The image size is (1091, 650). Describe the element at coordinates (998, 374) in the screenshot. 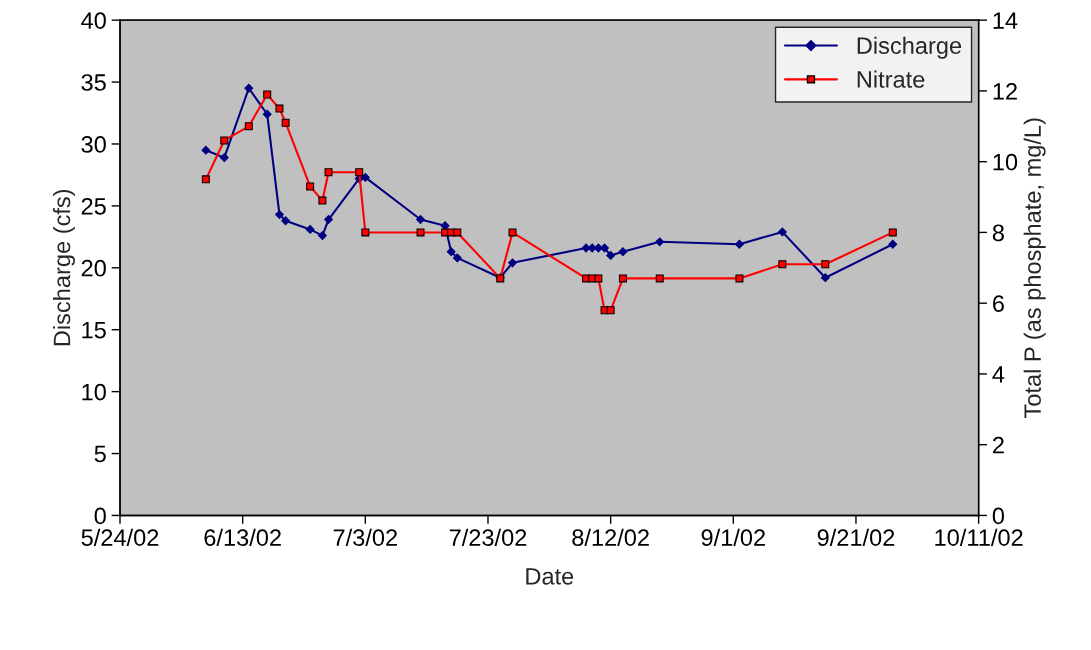

I see `y2-tick-label: 4` at that location.